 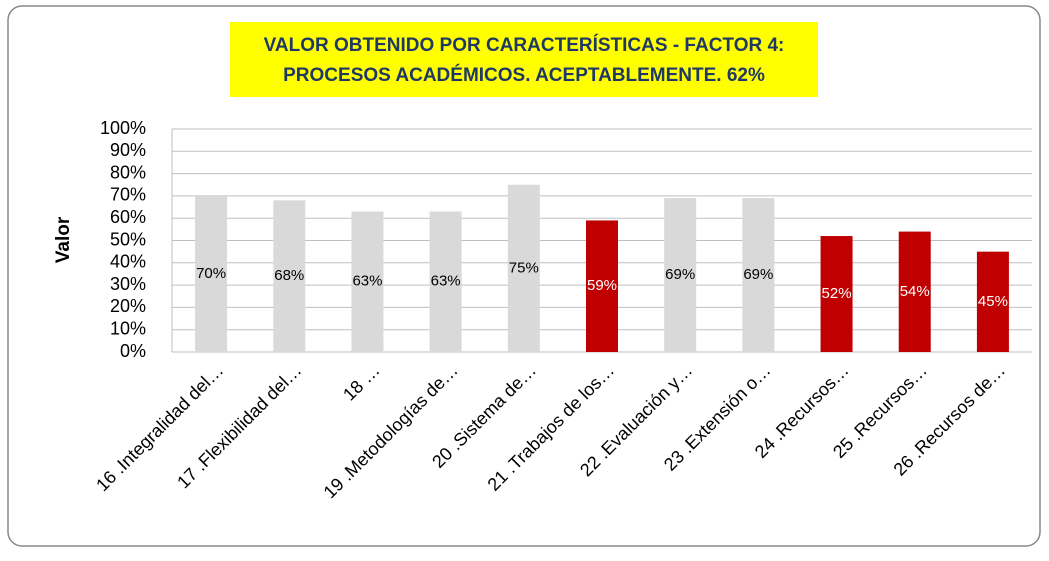 What do you see at coordinates (128, 328) in the screenshot?
I see `y-tick-label: 10%` at bounding box center [128, 328].